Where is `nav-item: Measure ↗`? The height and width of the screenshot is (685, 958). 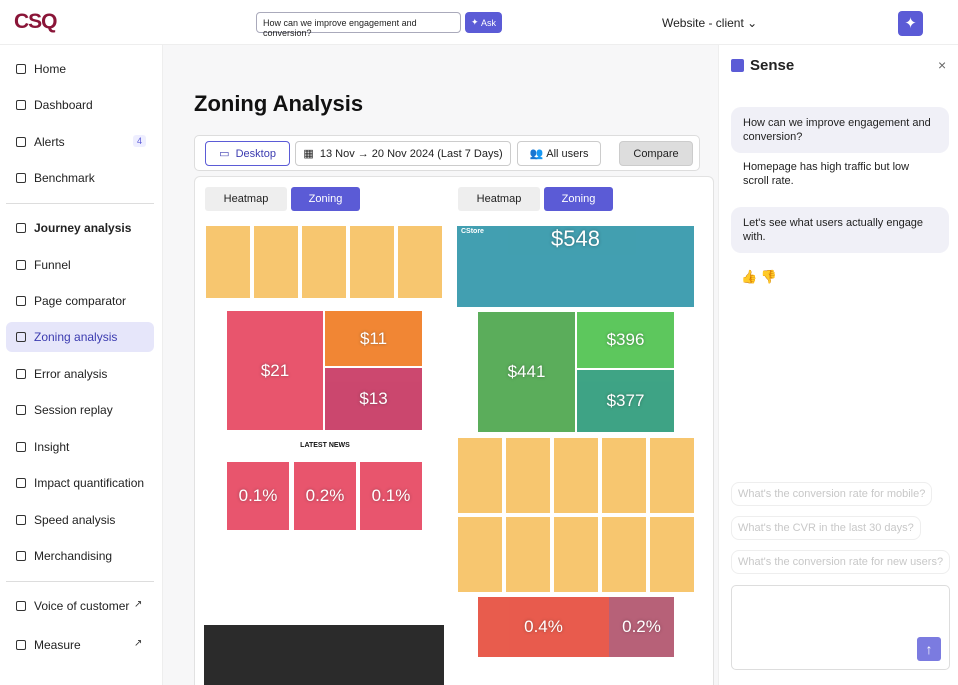 nav-item: Measure ↗ is located at coordinates (80, 645).